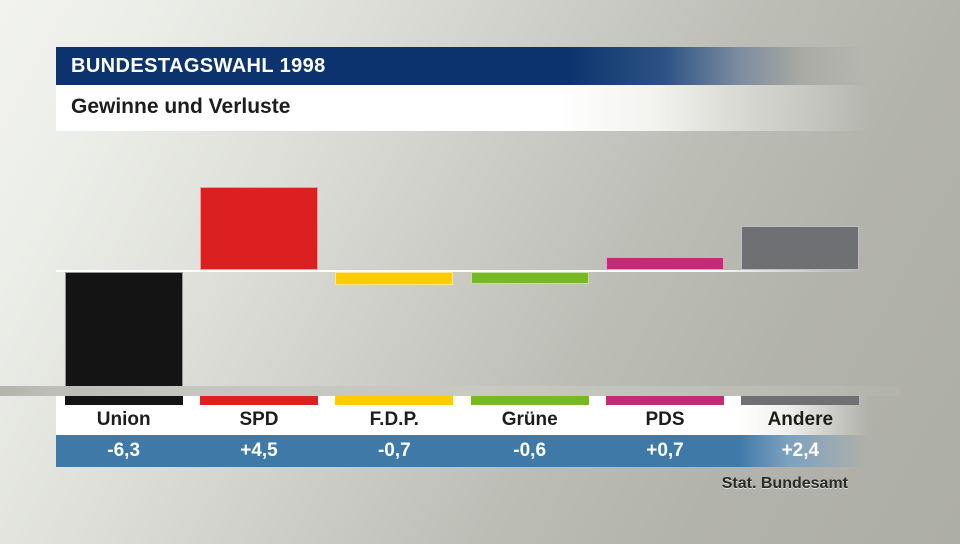  I want to click on party-label-gruene: Grüne, so click(529, 419).